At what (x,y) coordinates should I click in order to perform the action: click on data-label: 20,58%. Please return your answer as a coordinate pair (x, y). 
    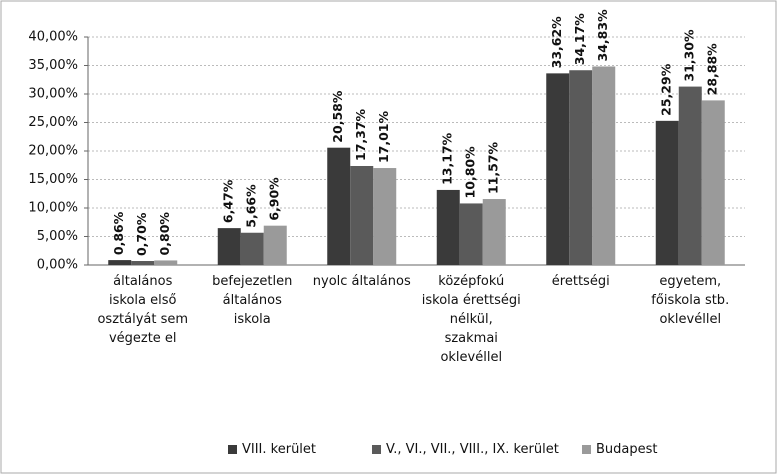
    Looking at the image, I should click on (337, 116).